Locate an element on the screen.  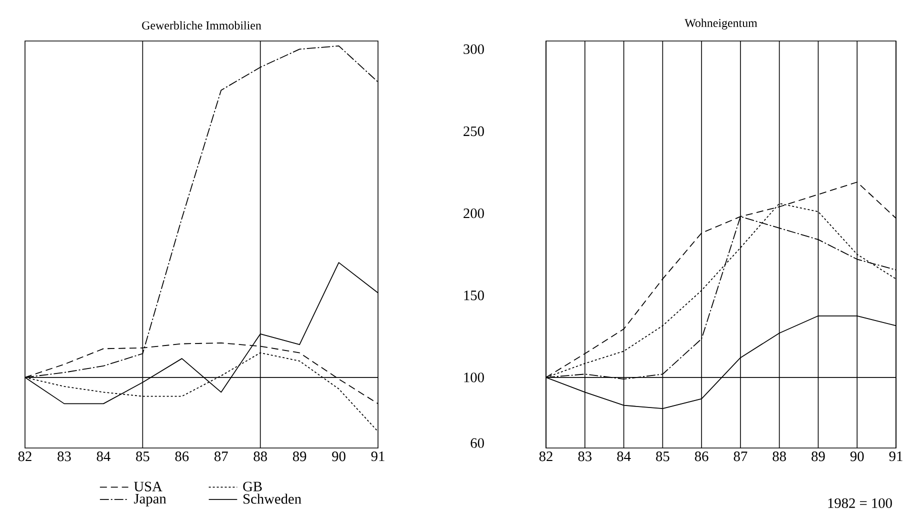
legend-label: GB is located at coordinates (252, 487).